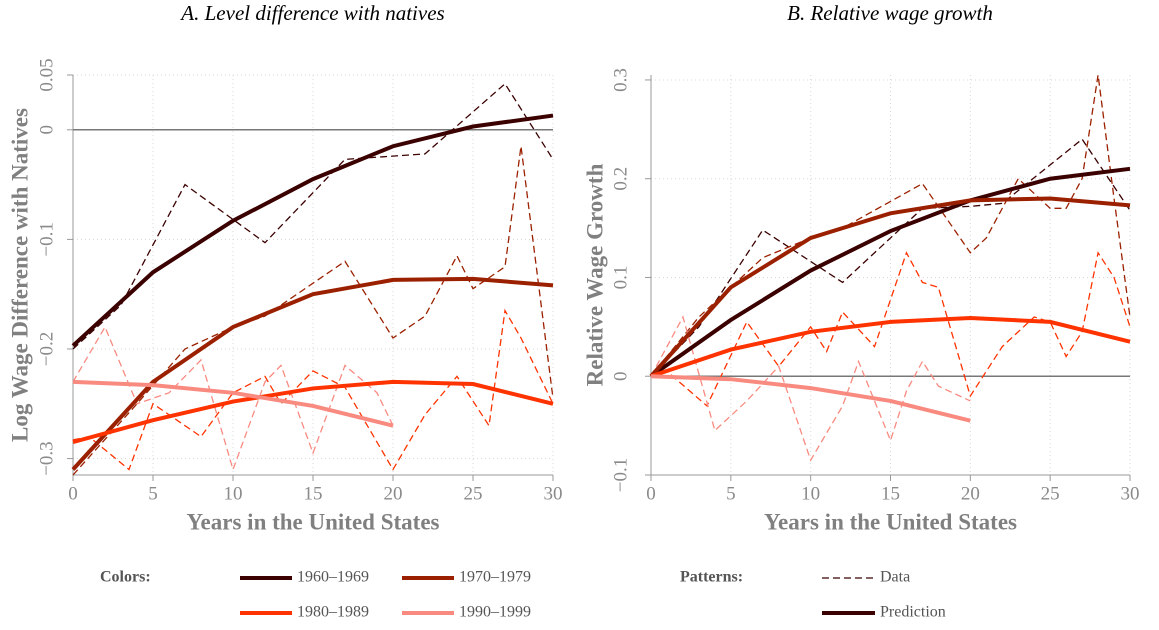 Image resolution: width=1159 pixels, height=630 pixels. Describe the element at coordinates (333, 612) in the screenshot. I see `legend-label: 1980–1989` at that location.